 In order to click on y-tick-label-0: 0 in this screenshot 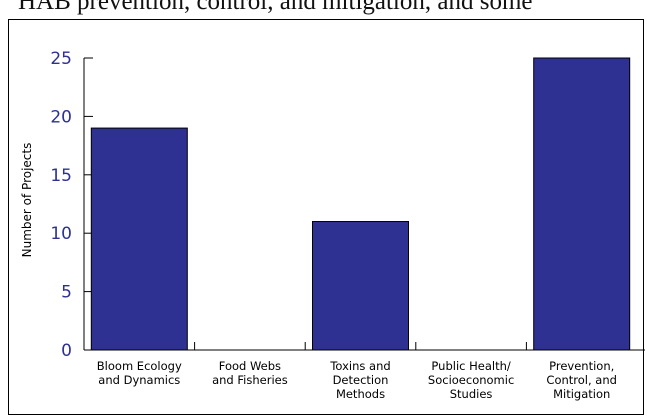, I will do `click(66, 351)`.